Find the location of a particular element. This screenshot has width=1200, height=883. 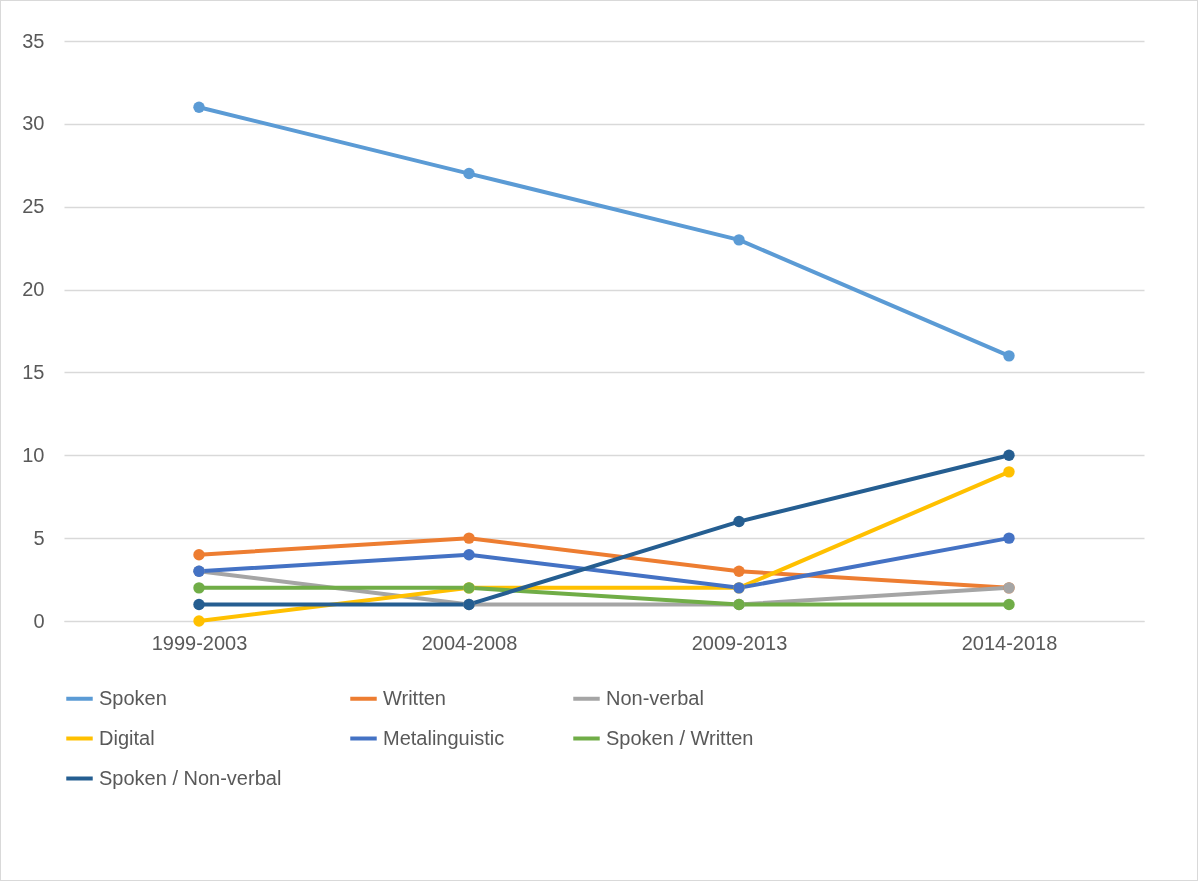

y-tick-label: 35 is located at coordinates (33, 40).